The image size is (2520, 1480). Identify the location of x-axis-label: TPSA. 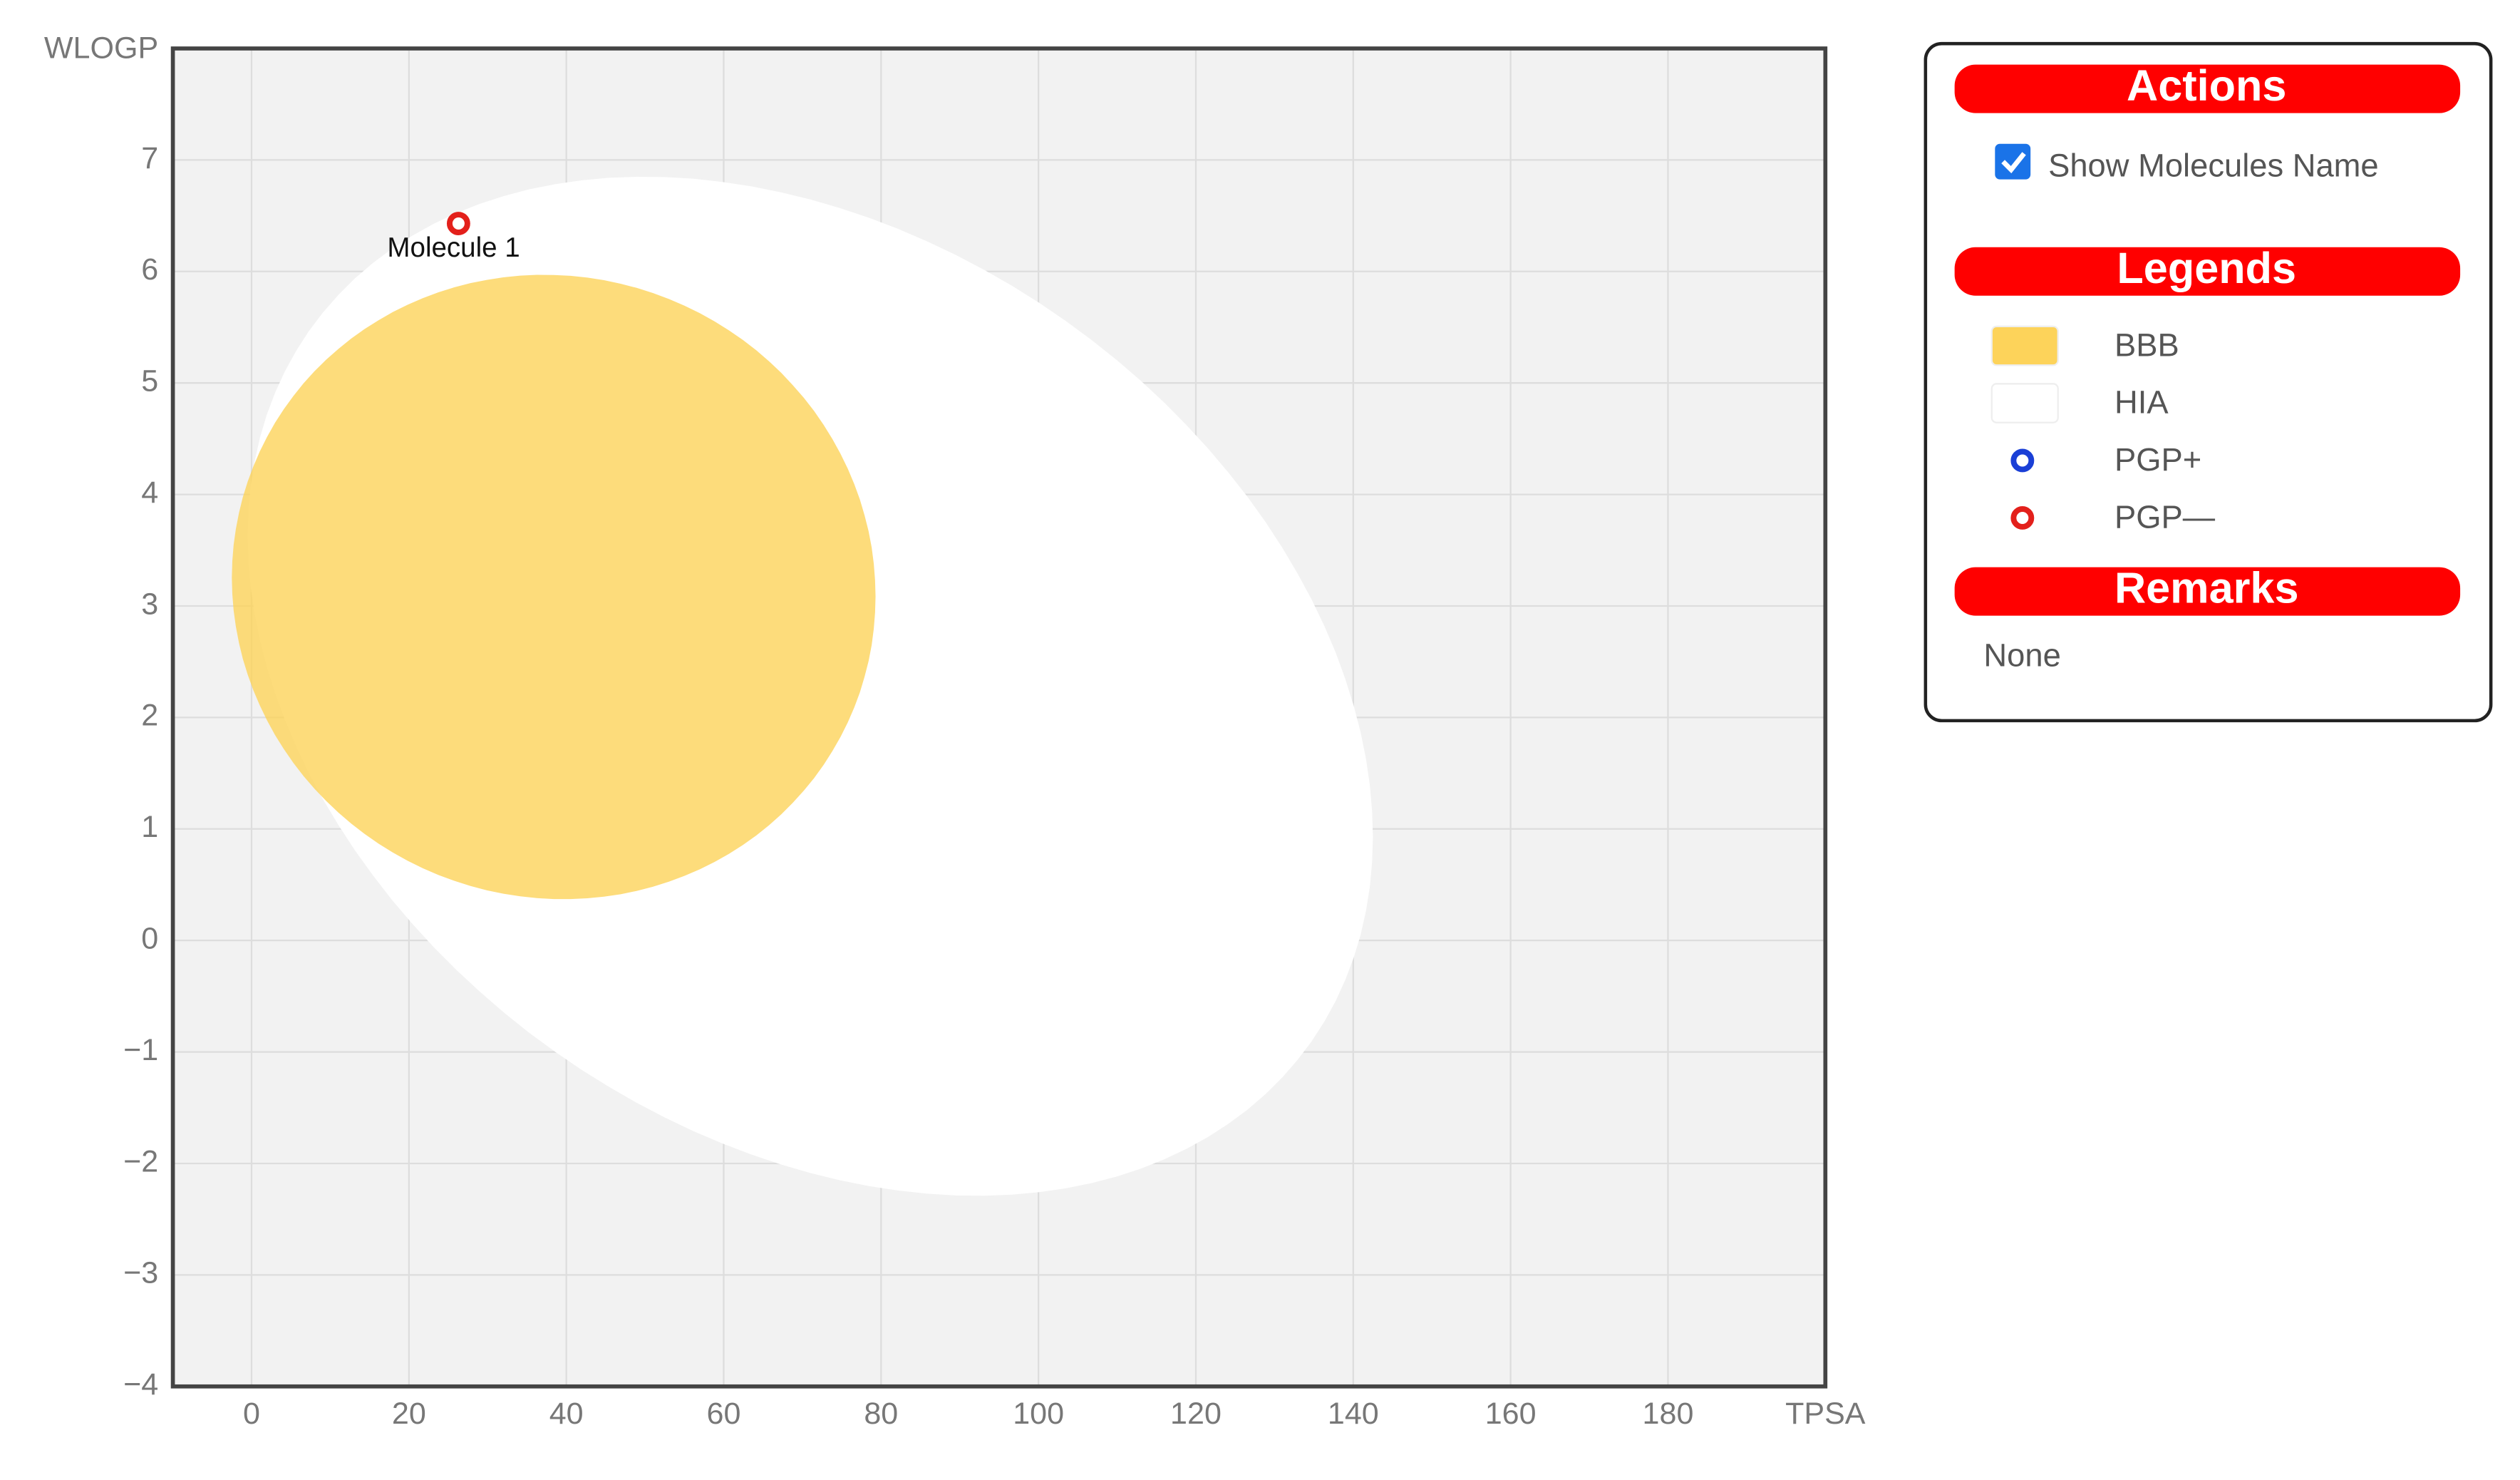
(1825, 1414).